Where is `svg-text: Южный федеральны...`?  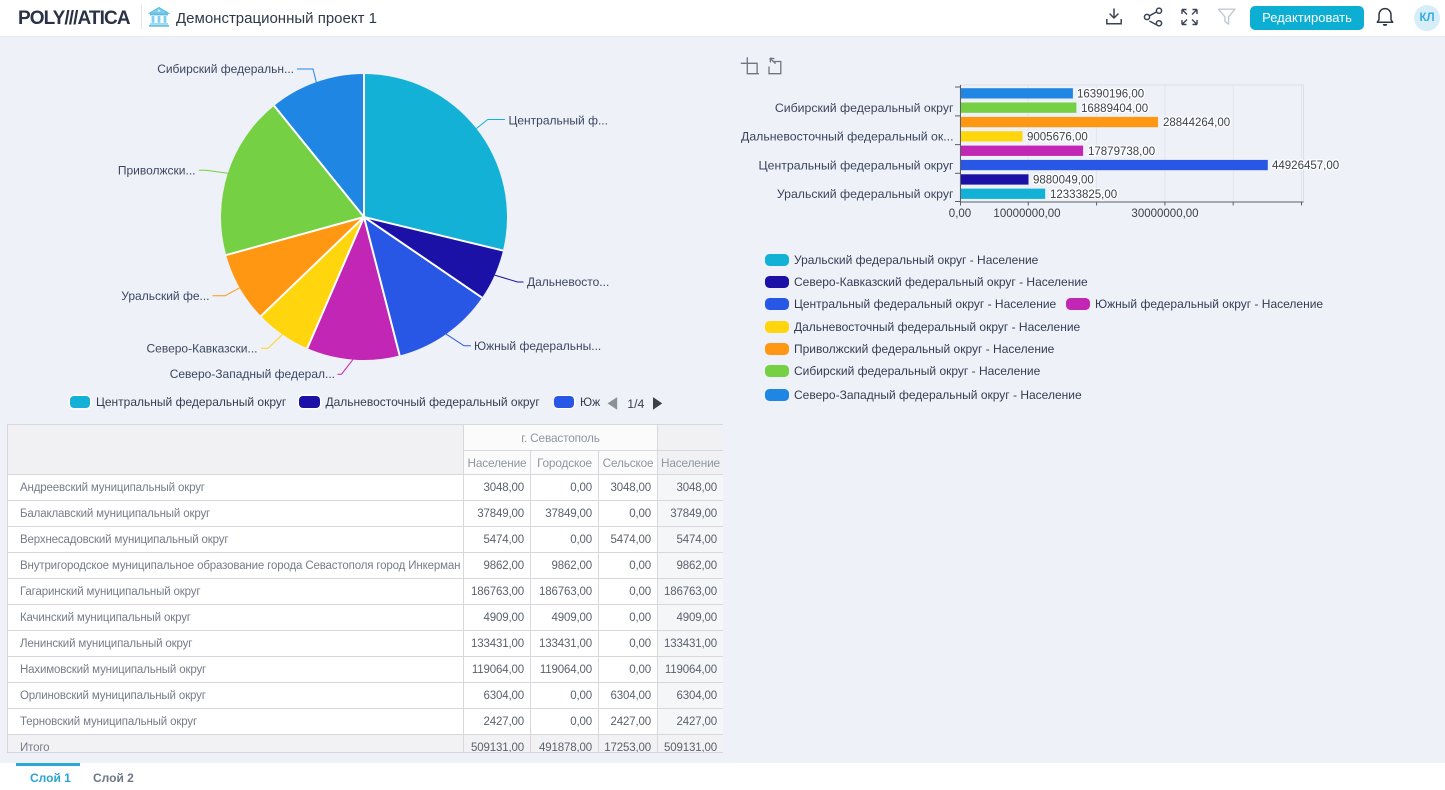 svg-text: Южный федеральны... is located at coordinates (537, 346).